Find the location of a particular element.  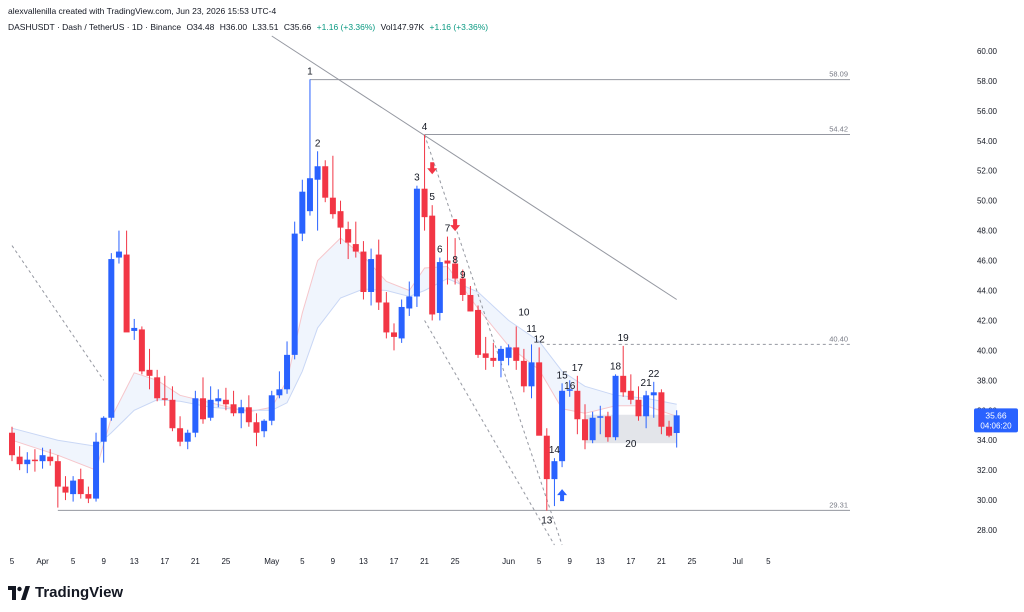

price-level-label: 29.31 is located at coordinates (838, 504).